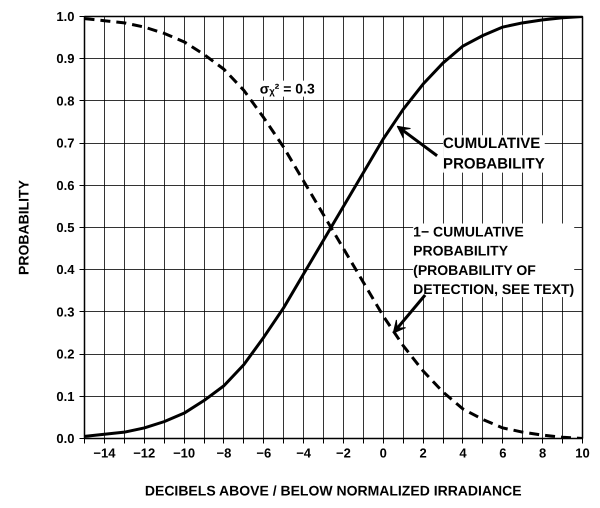 This screenshot has width=600, height=508. Describe the element at coordinates (144, 453) in the screenshot. I see `x-tick-label: −12` at that location.